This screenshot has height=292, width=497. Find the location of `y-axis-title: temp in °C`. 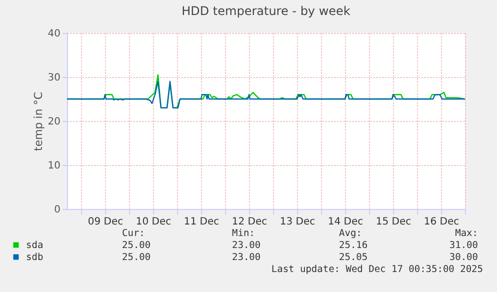

y-axis-title: temp in °C is located at coordinates (38, 121).